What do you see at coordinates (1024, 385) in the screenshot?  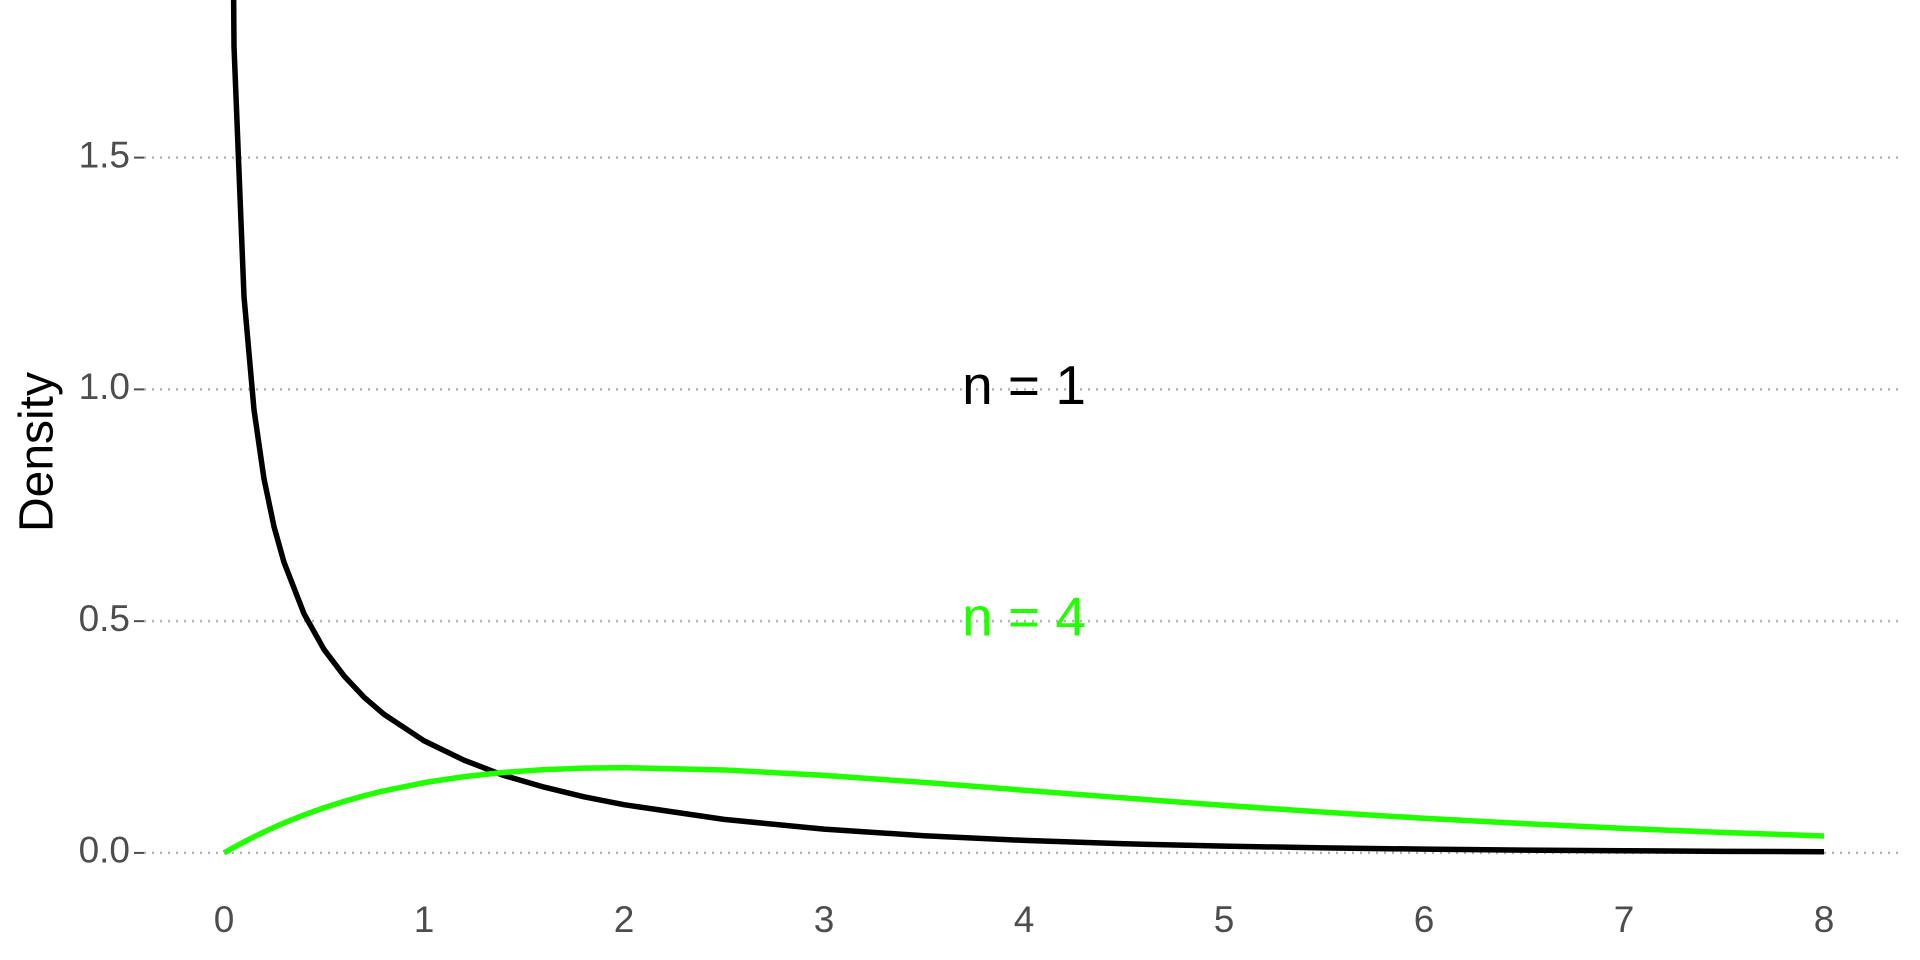 I see `annotation: n = 1` at bounding box center [1024, 385].